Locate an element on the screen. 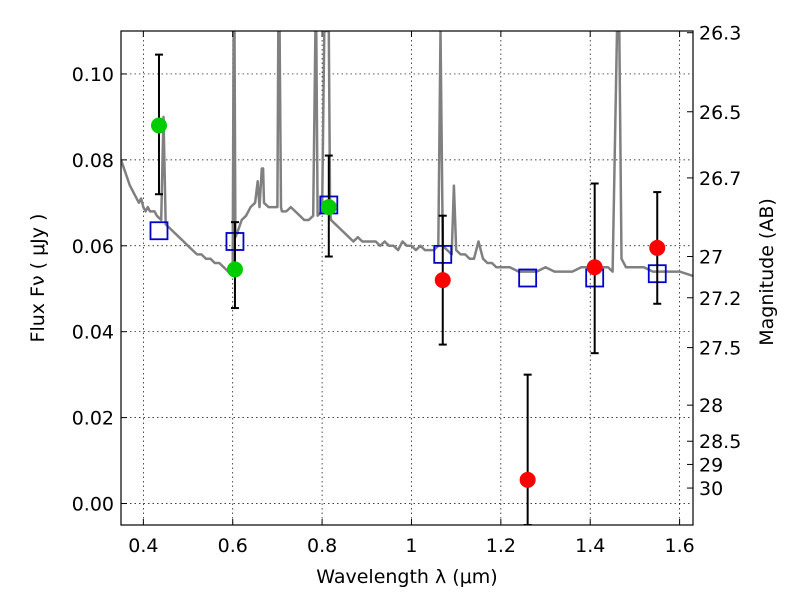 This screenshot has width=800, height=600. x-tick-label: 0.4 is located at coordinates (143, 546).